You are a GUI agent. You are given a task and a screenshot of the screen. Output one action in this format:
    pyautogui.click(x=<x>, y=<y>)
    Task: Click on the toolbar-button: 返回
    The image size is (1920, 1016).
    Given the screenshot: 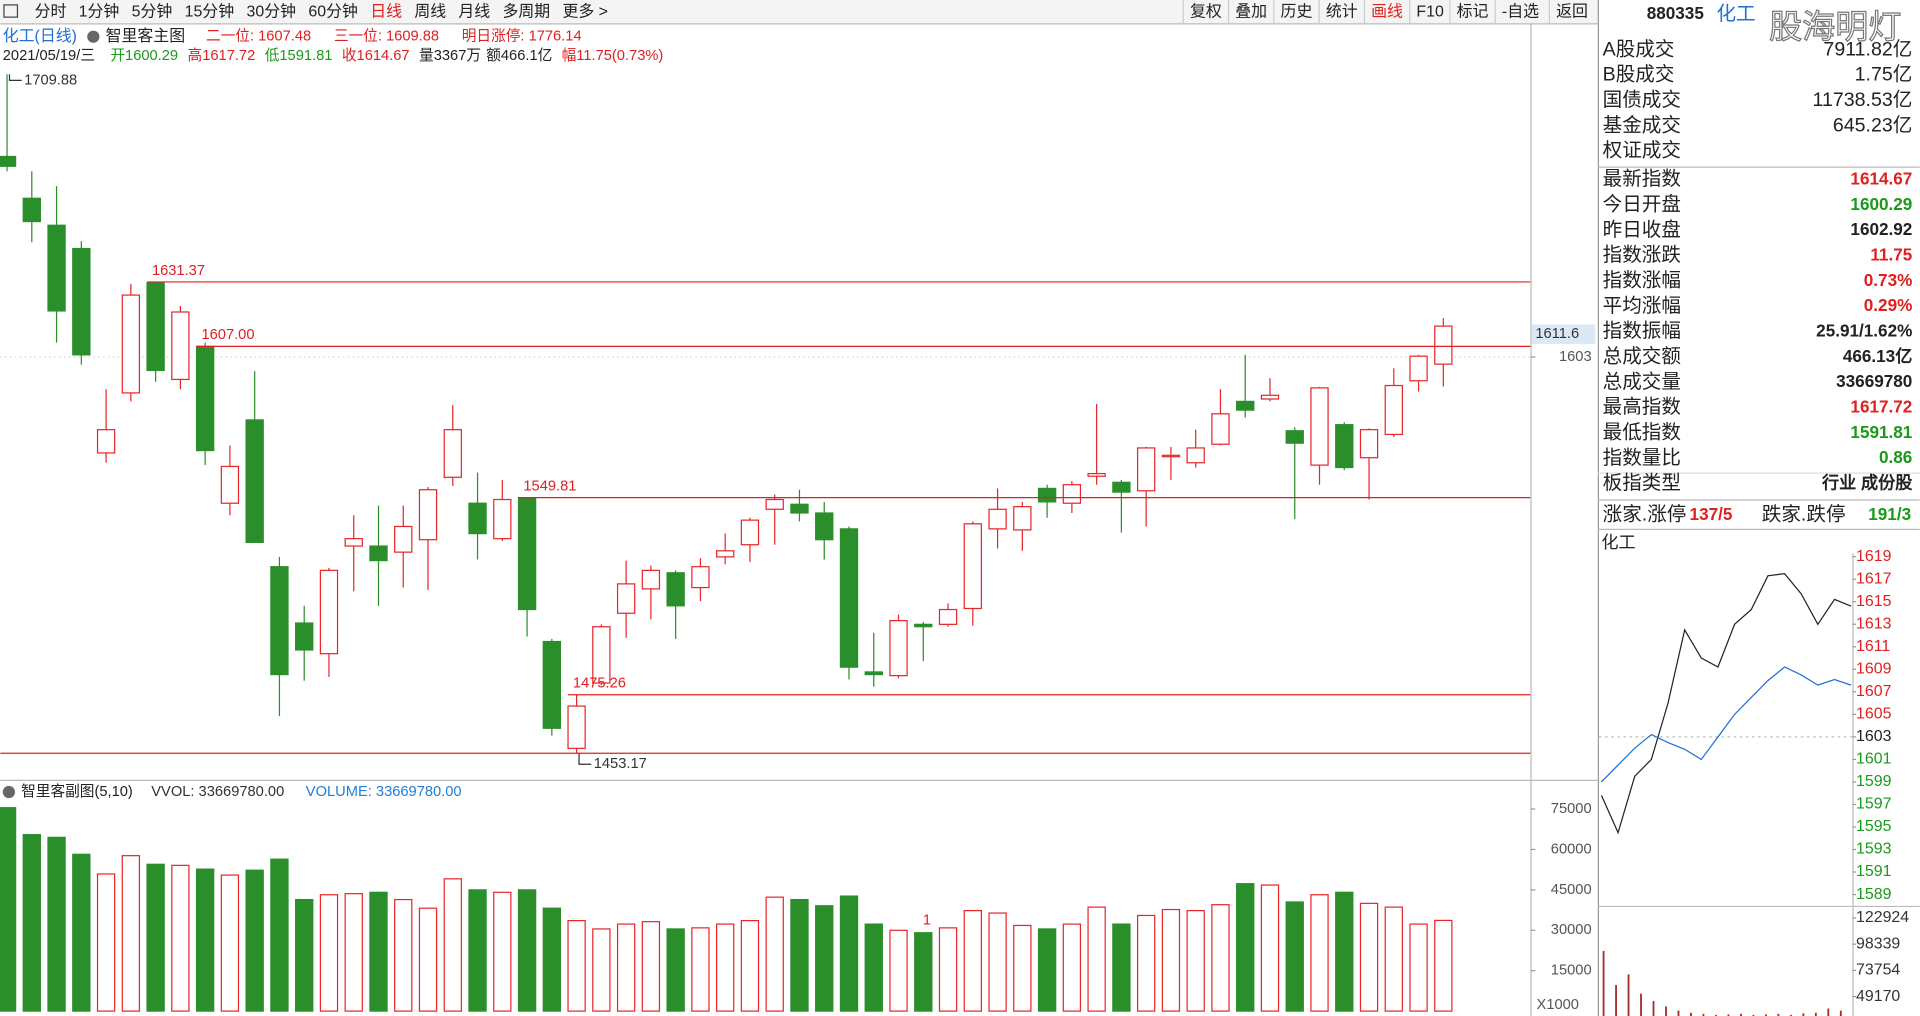 What is the action you would take?
    pyautogui.click(x=1572, y=11)
    